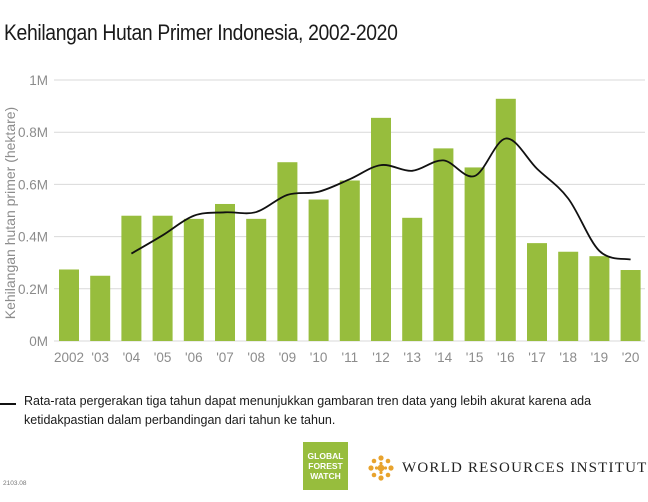 The width and height of the screenshot is (648, 502). What do you see at coordinates (475, 357) in the screenshot?
I see `x-tick-label: '15` at bounding box center [475, 357].